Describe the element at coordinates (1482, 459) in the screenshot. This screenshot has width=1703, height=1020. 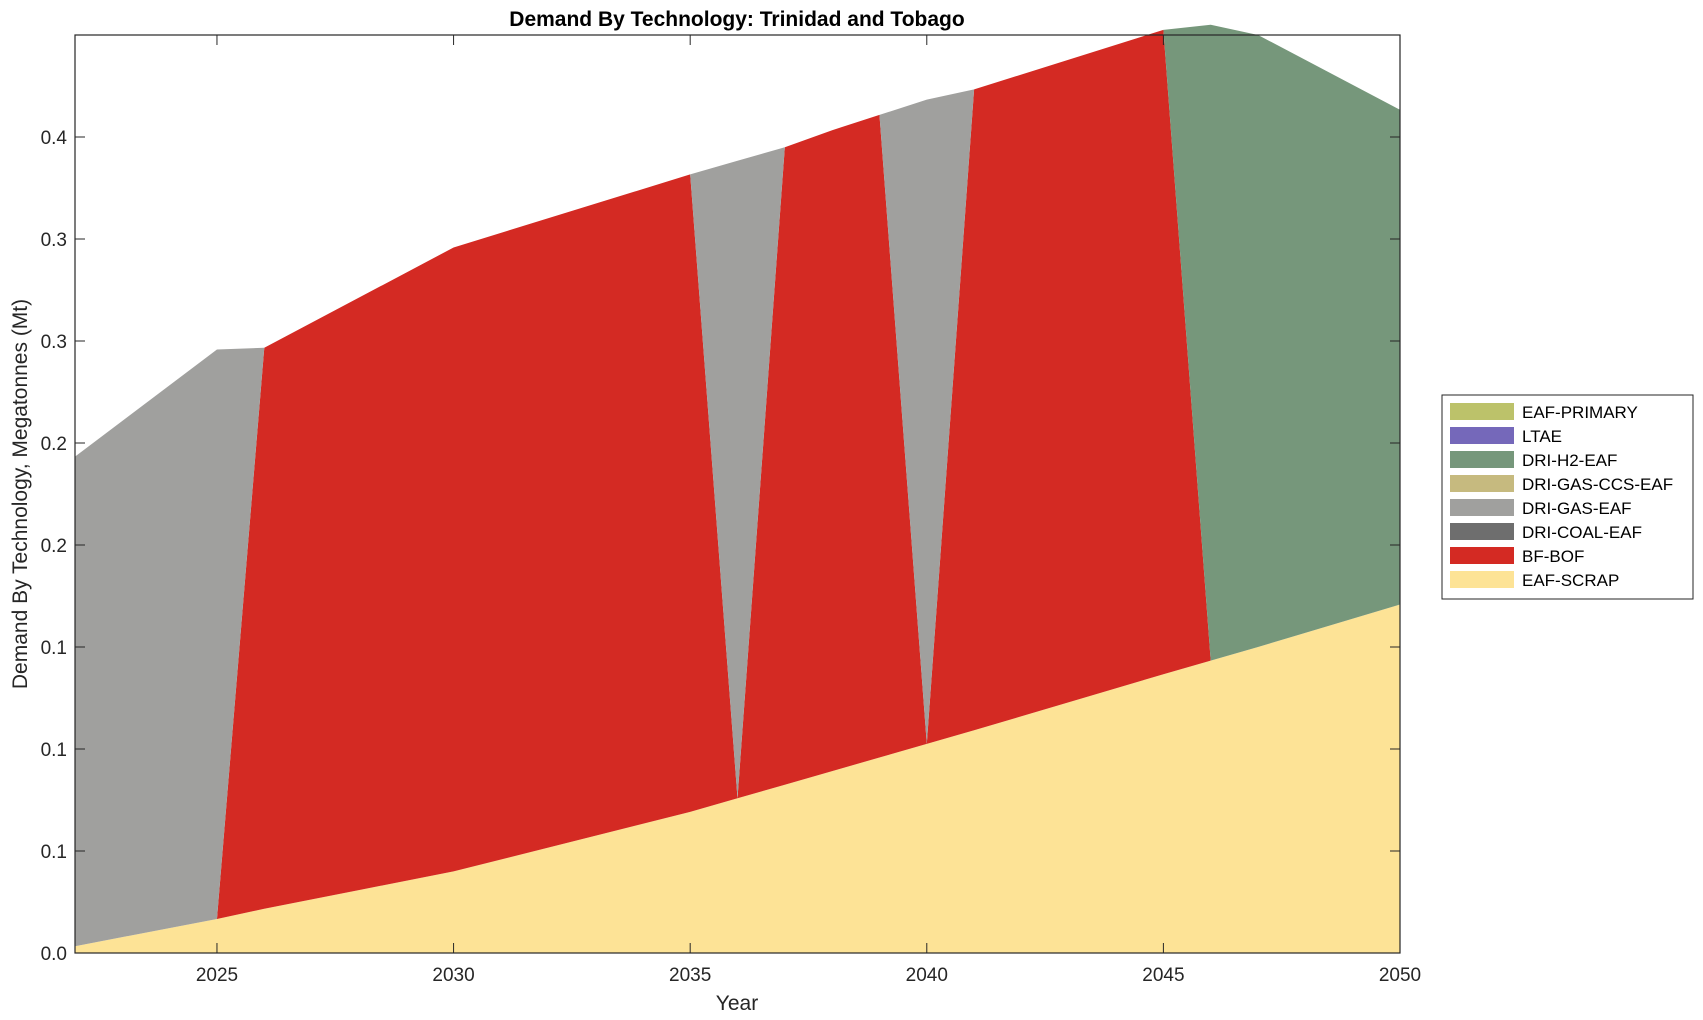
I see `legend-swatch-dri-h2-eaf` at that location.